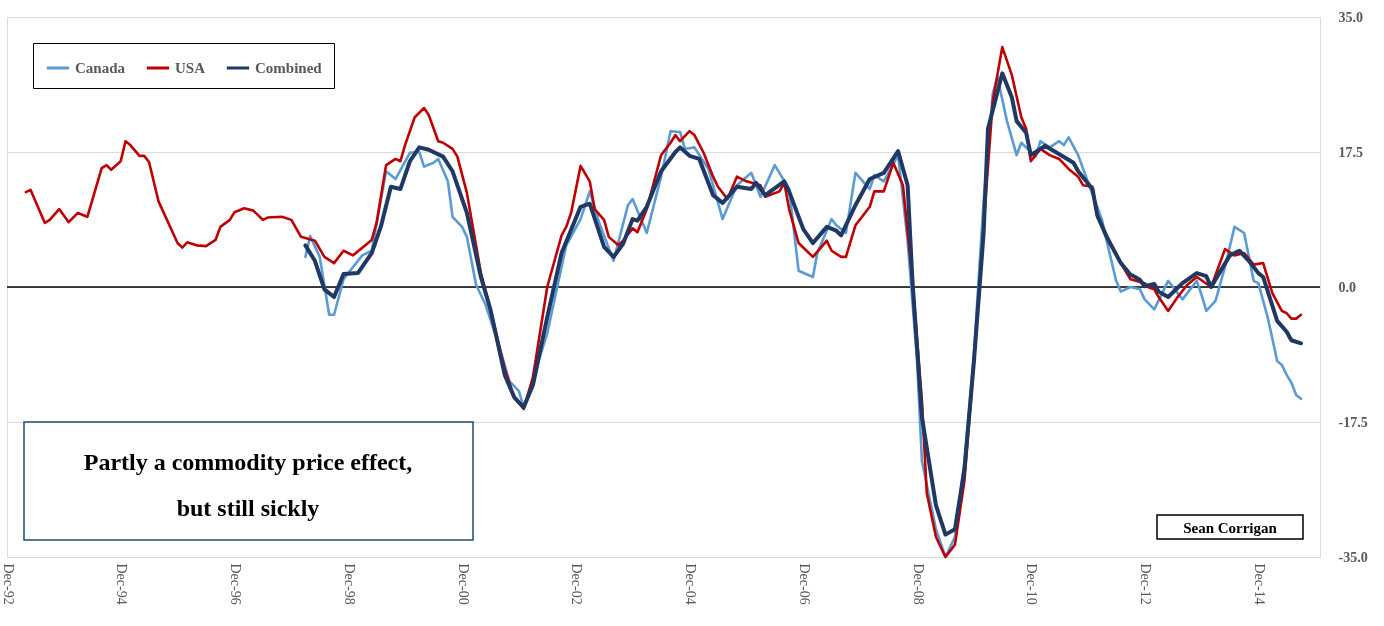 This screenshot has height=626, width=1384. Describe the element at coordinates (1350, 17) in the screenshot. I see `y-tick-label: 35.0` at that location.